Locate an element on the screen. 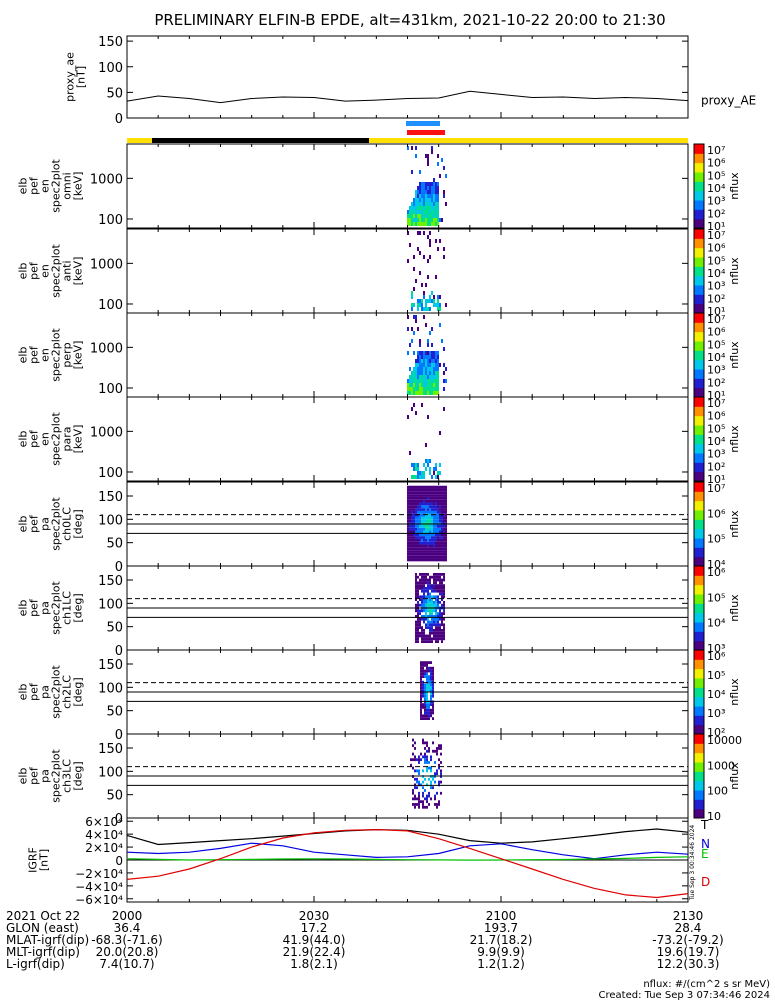 The width and height of the screenshot is (775, 1000). colorbar-tick: 10⁶ is located at coordinates (716, 656).